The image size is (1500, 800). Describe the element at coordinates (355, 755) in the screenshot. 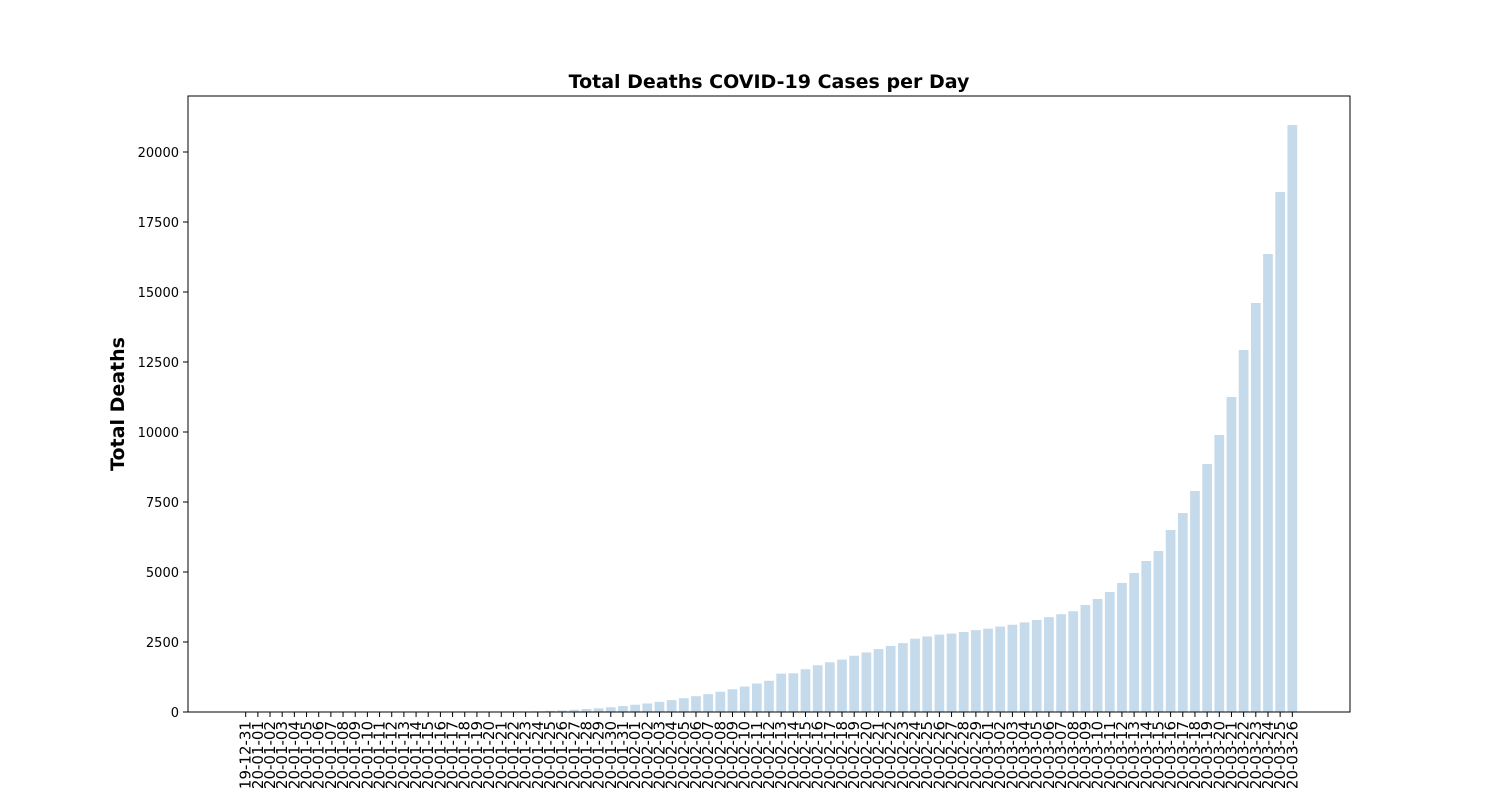

I see `x-tick-label: 20-01-09` at that location.